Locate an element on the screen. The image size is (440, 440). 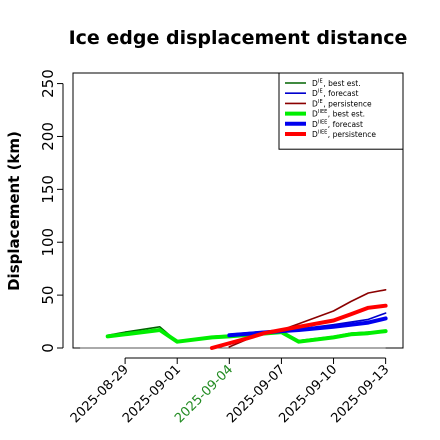
chart-title: Ice edge displacement distance is located at coordinates (238, 38).